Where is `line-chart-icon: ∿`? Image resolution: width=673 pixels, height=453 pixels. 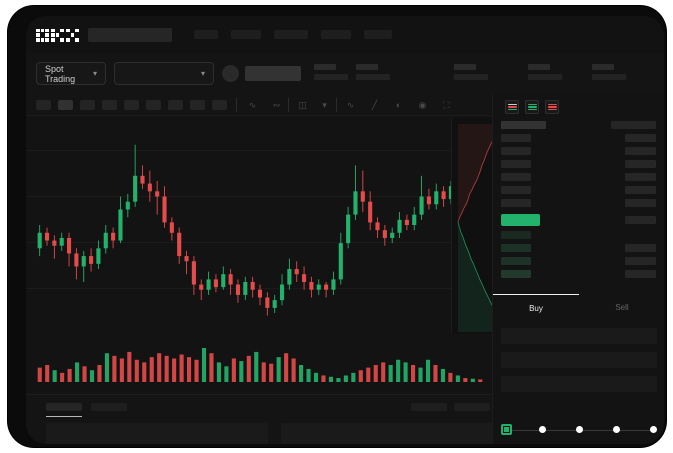 line-chart-icon: ∿ is located at coordinates (350, 105).